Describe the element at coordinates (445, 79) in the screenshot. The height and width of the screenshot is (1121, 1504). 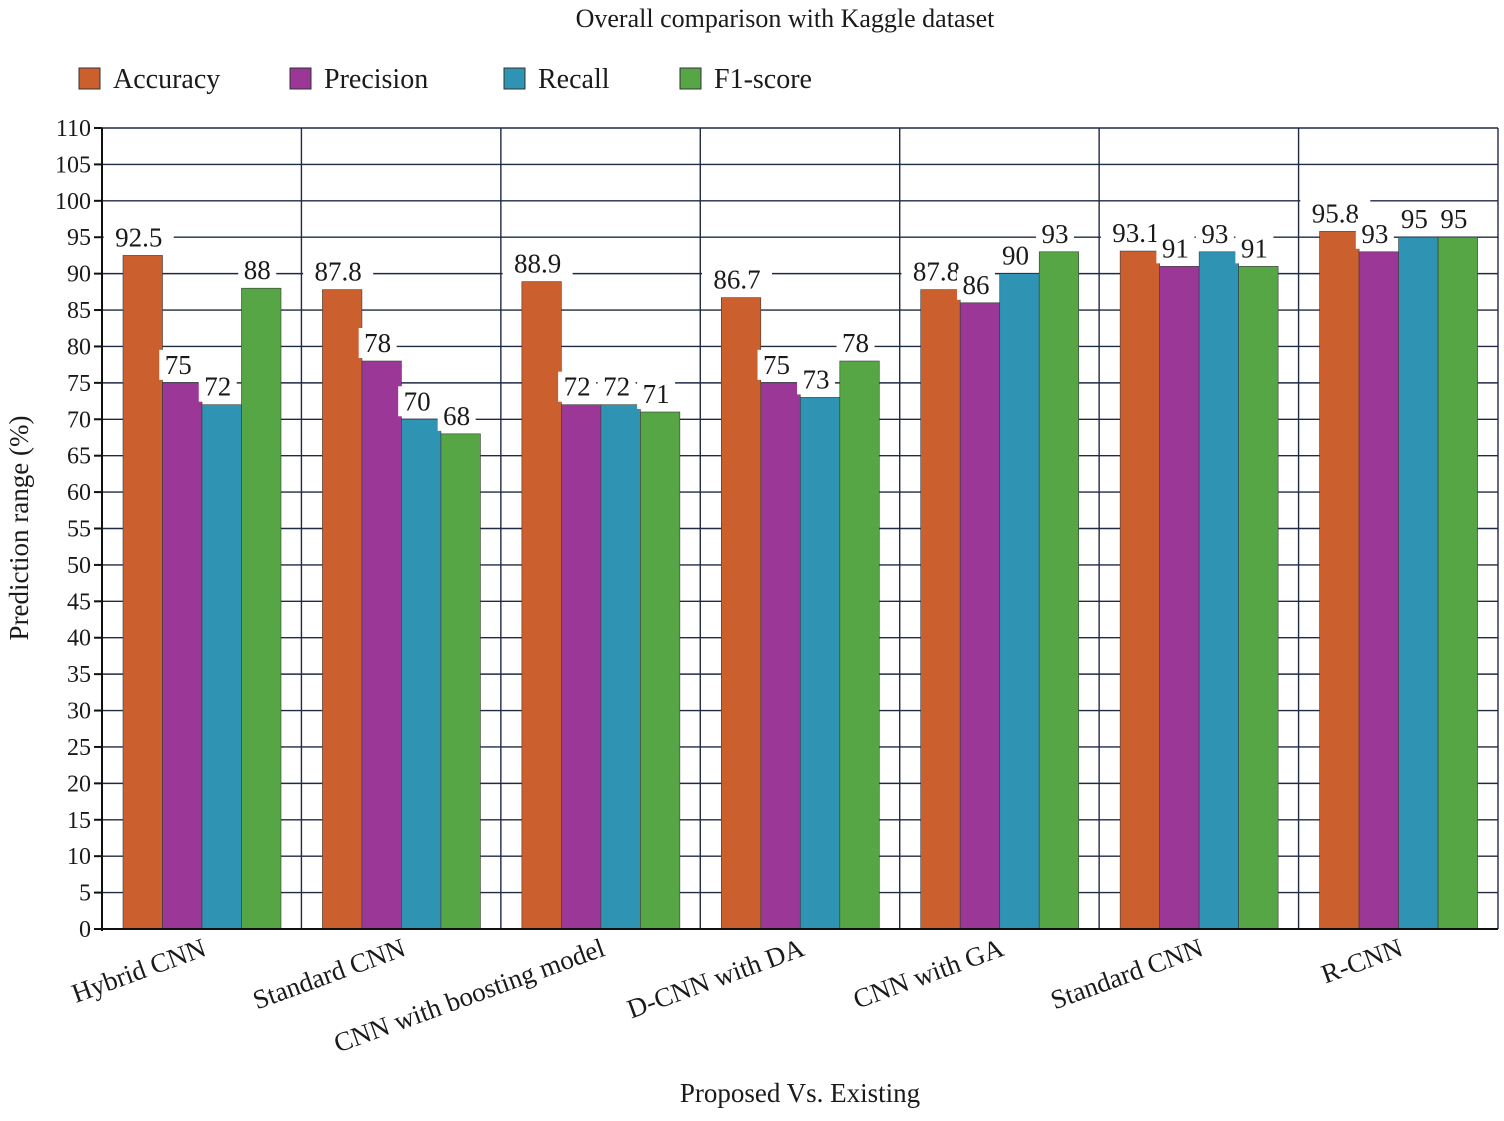
I see `legend: Accuracy Precision Recall F1-score` at that location.